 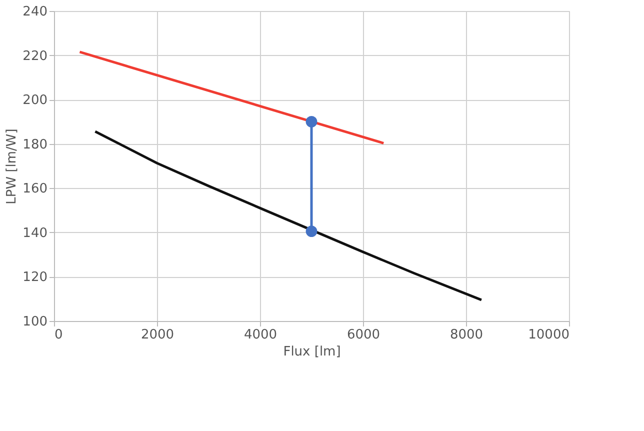 I want to click on y-tick-label: 200, so click(x=35, y=100).